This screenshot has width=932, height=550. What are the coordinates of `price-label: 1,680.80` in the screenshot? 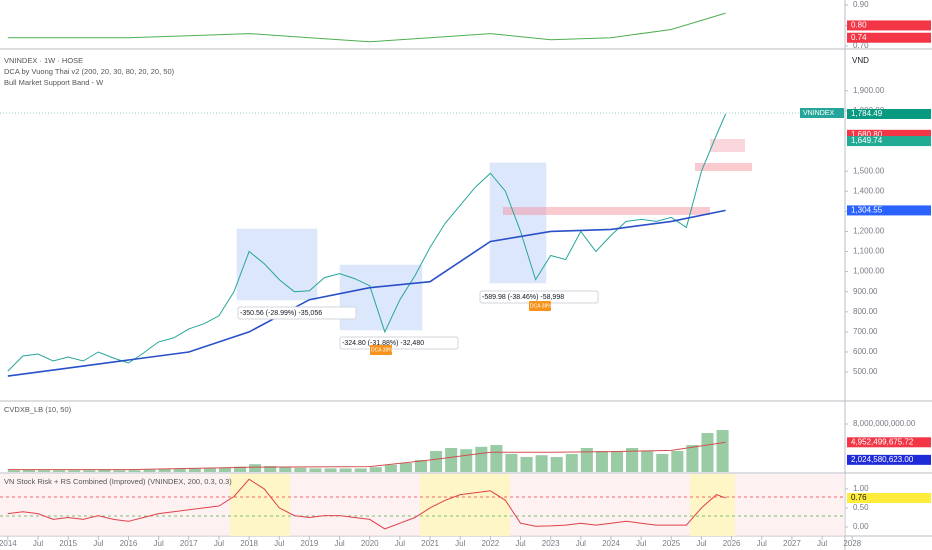 It's located at (867, 134).